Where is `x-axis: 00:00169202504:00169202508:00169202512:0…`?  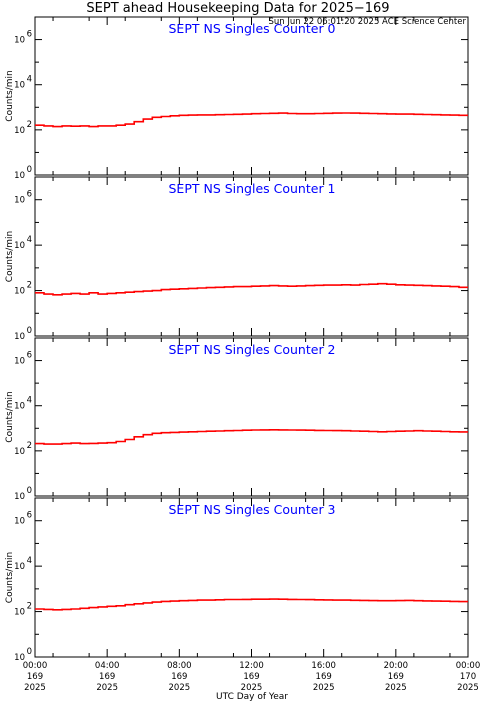
x-axis: 00:00169202504:00169202508:00169202512:0… is located at coordinates (252, 677).